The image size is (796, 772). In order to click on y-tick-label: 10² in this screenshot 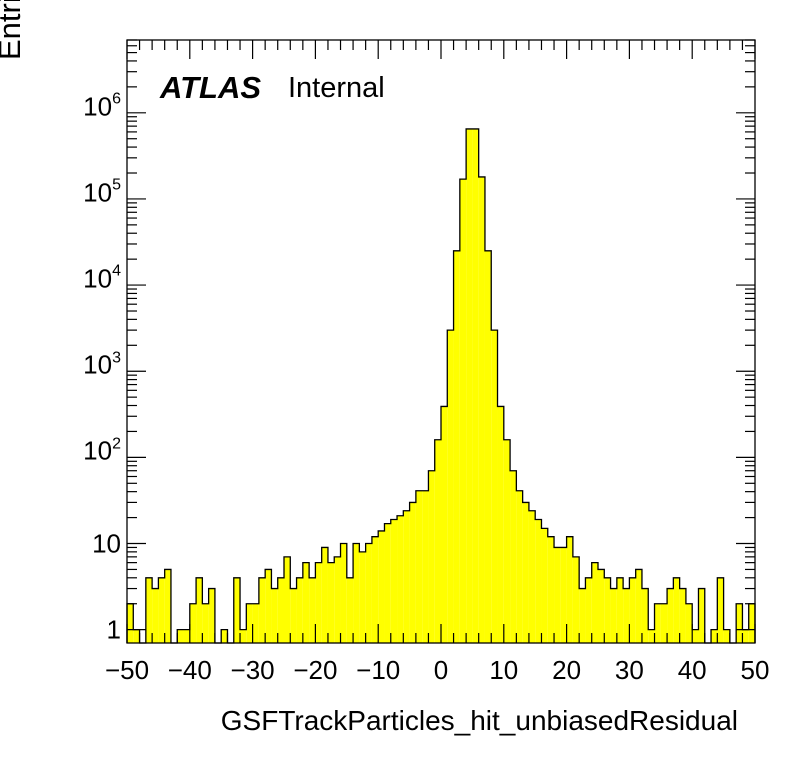, I will do `click(102, 450)`.